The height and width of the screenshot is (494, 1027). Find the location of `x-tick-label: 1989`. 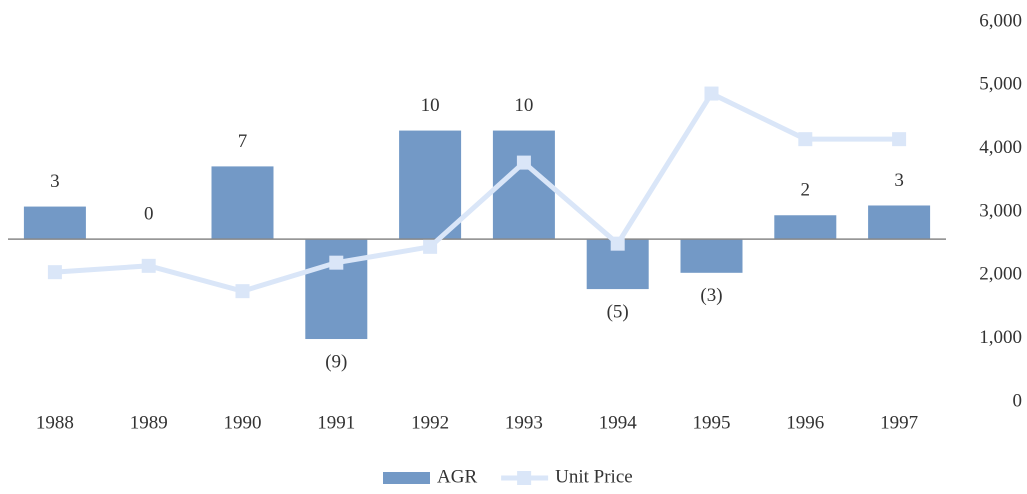

x-tick-label: 1989 is located at coordinates (149, 422).